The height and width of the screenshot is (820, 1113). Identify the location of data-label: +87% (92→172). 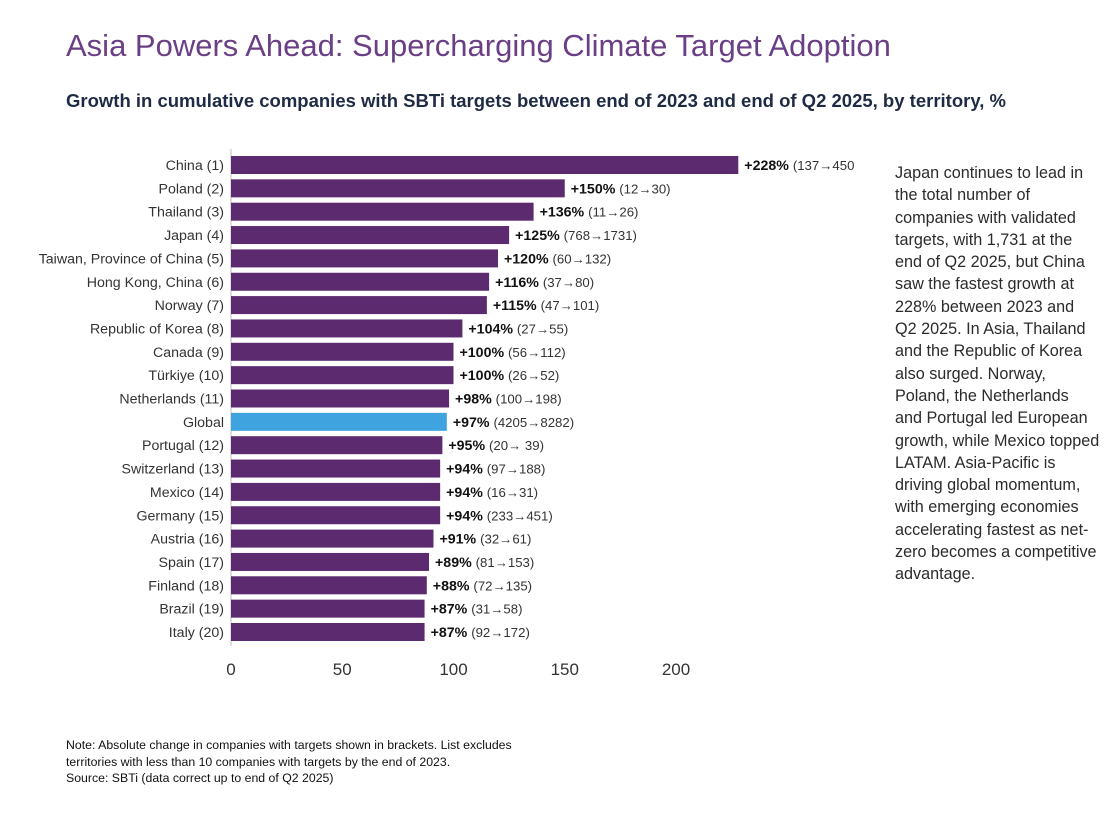
(480, 633).